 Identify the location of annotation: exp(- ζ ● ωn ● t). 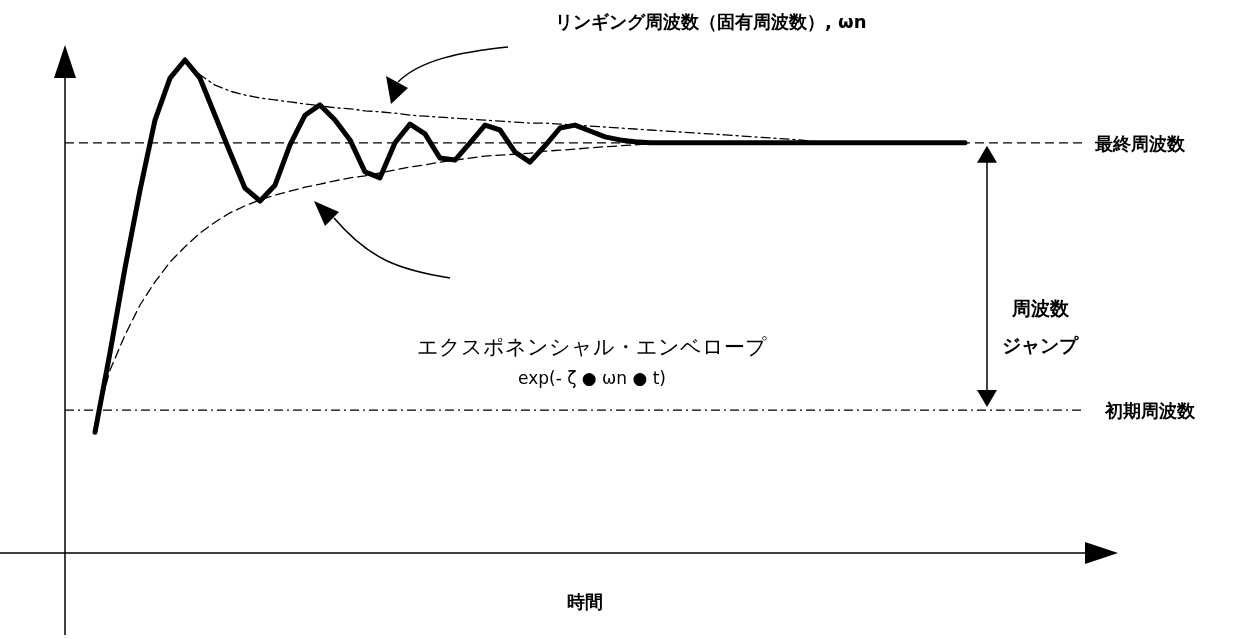
(592, 378).